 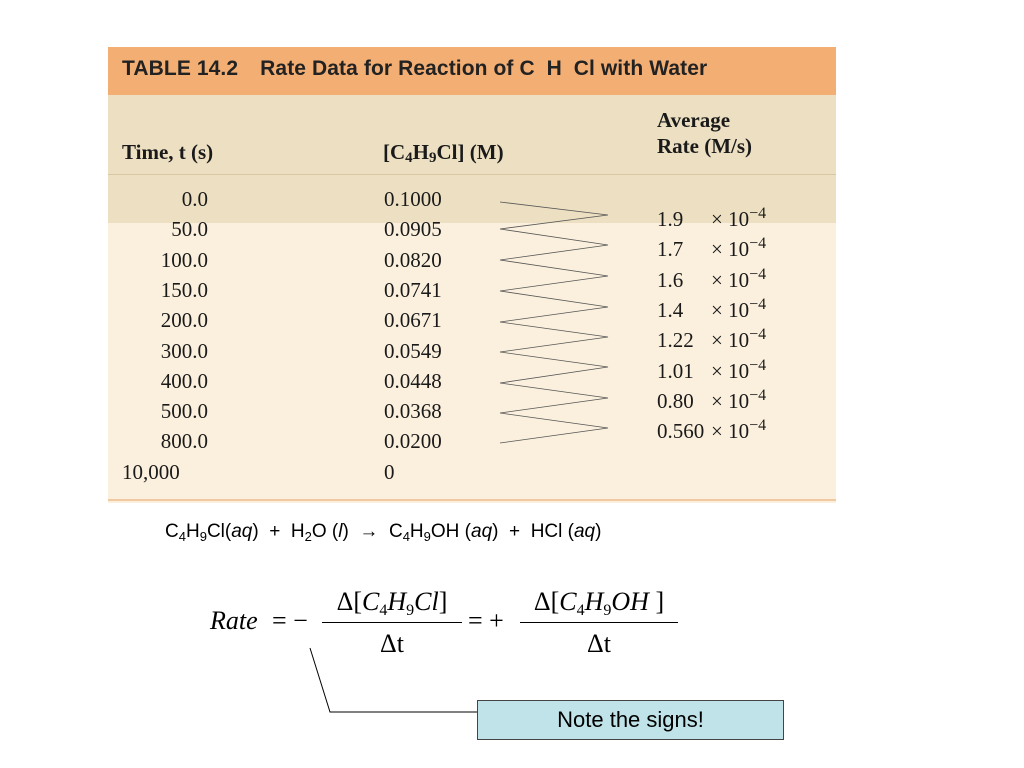 I want to click on table-cell-concentration: 0.0820, so click(x=413, y=259).